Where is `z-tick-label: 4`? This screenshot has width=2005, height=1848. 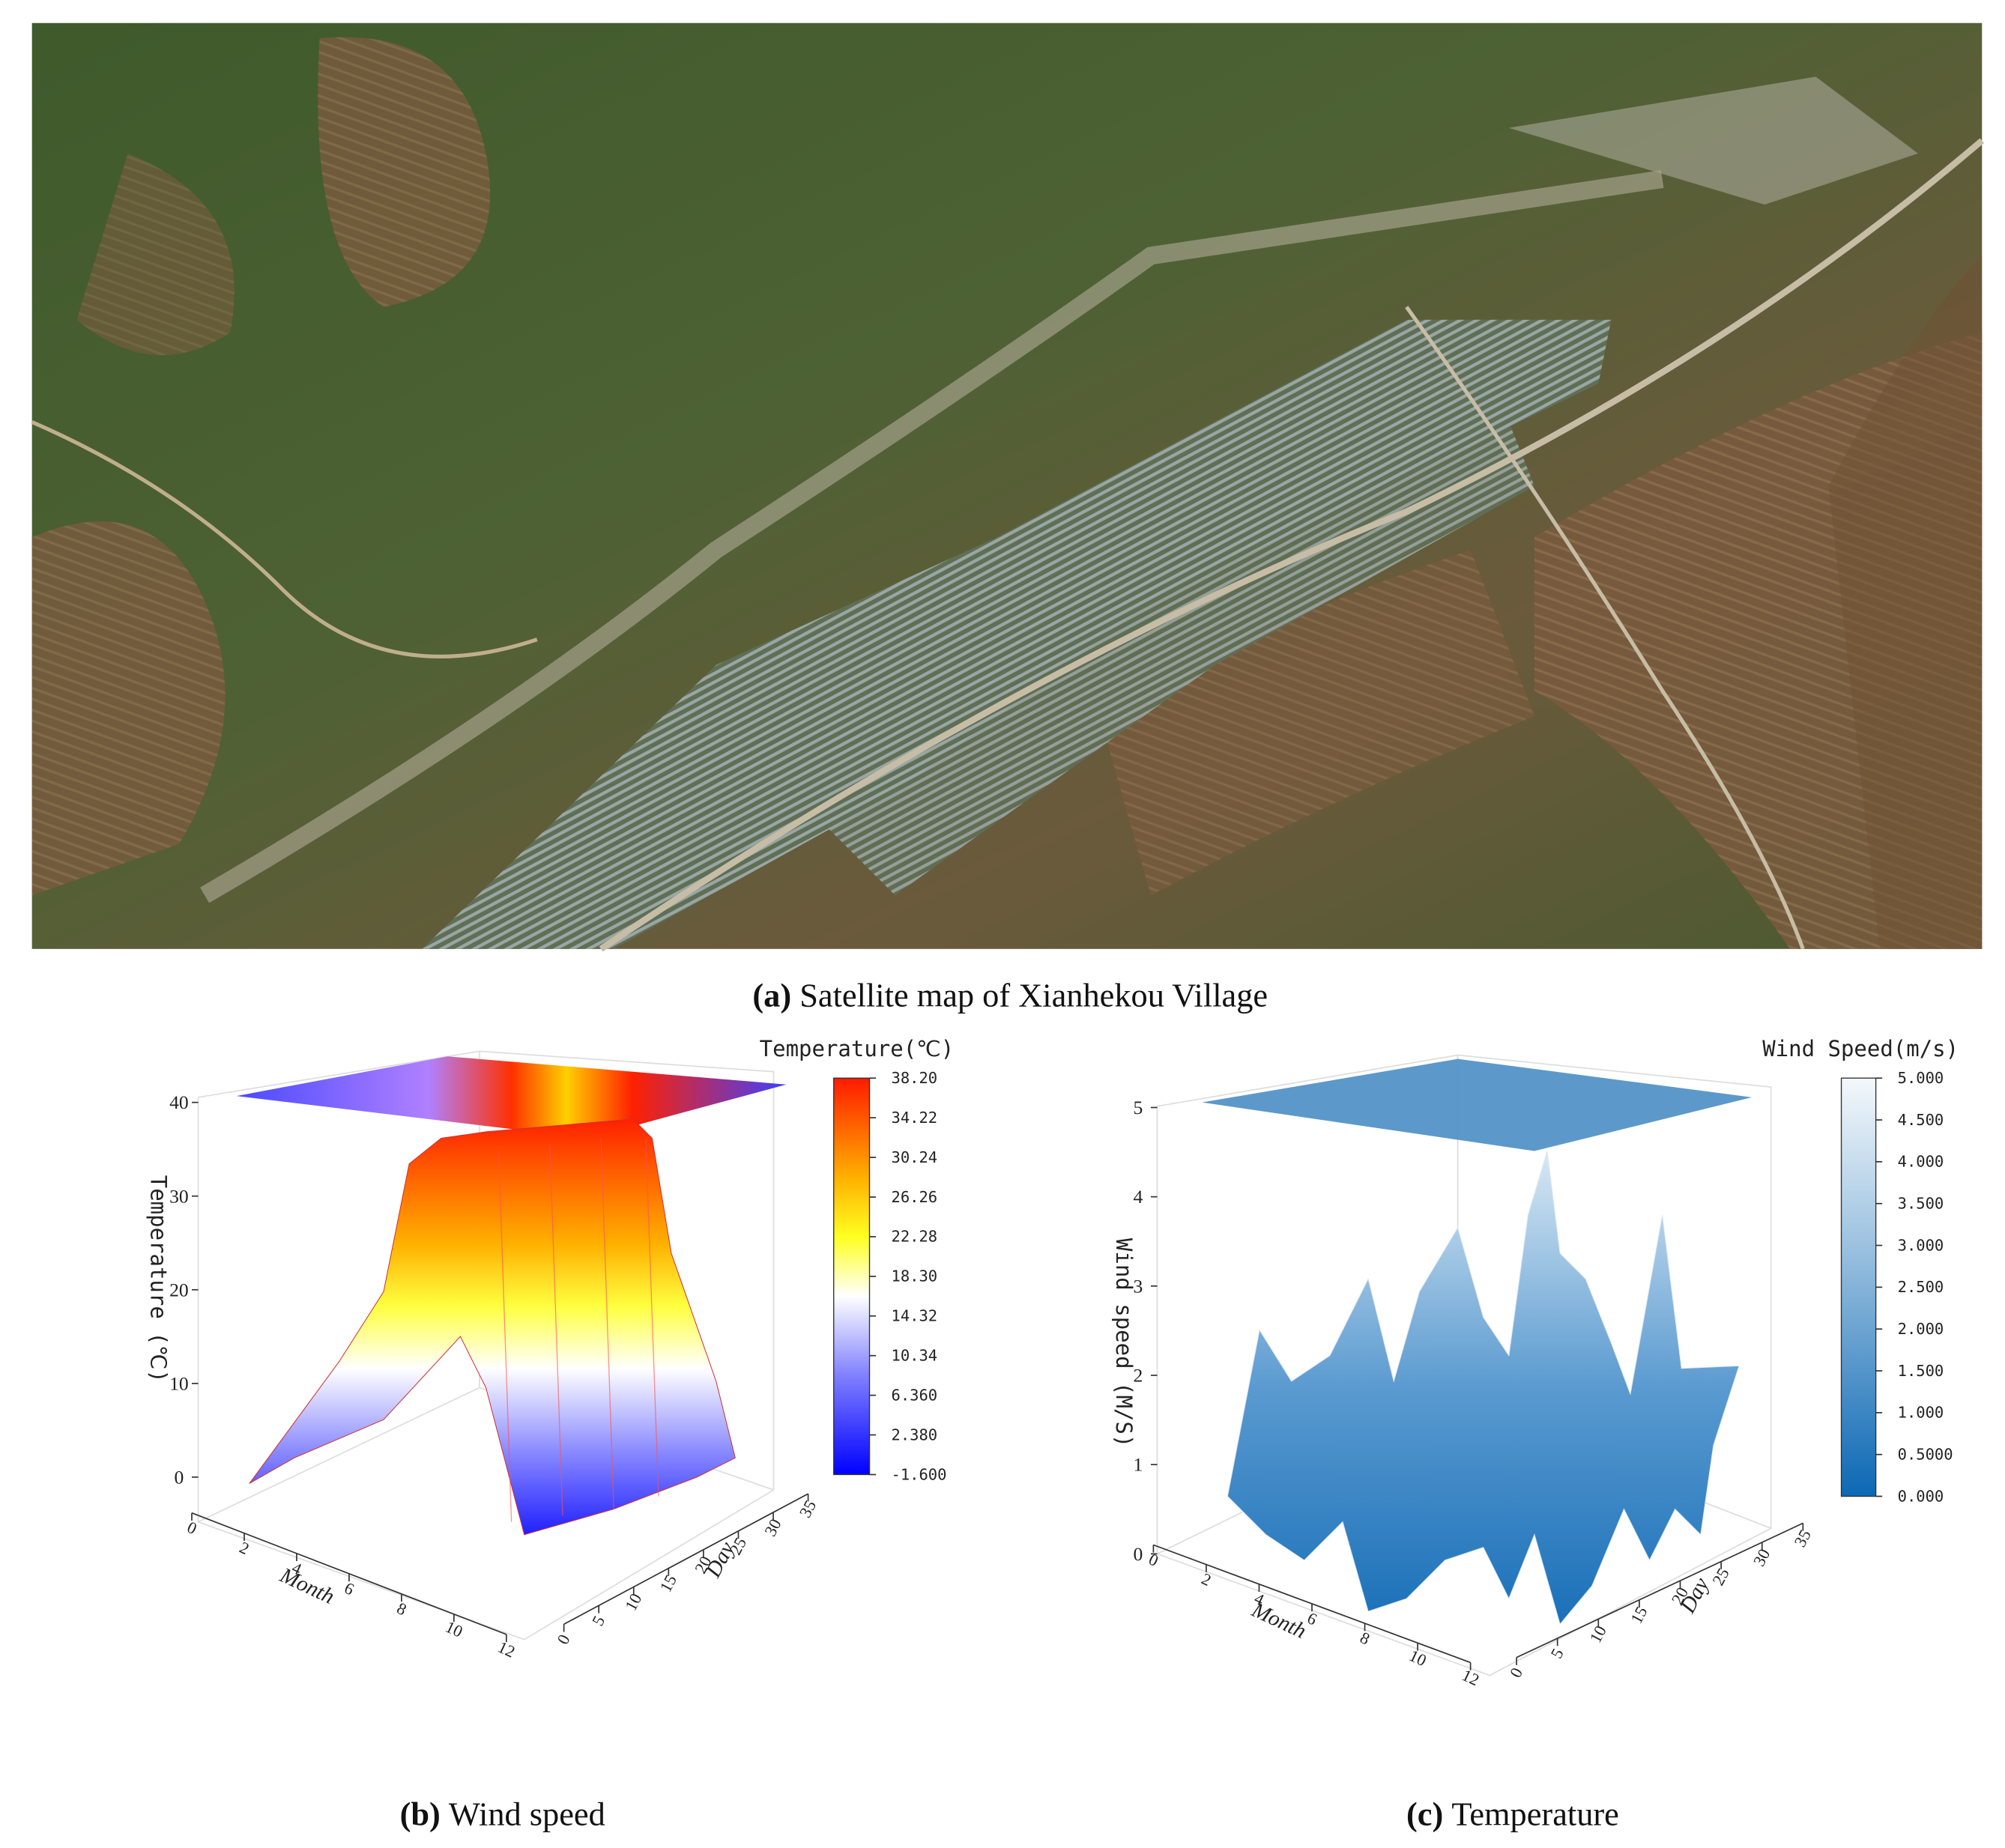
z-tick-label: 4 is located at coordinates (1138, 1197).